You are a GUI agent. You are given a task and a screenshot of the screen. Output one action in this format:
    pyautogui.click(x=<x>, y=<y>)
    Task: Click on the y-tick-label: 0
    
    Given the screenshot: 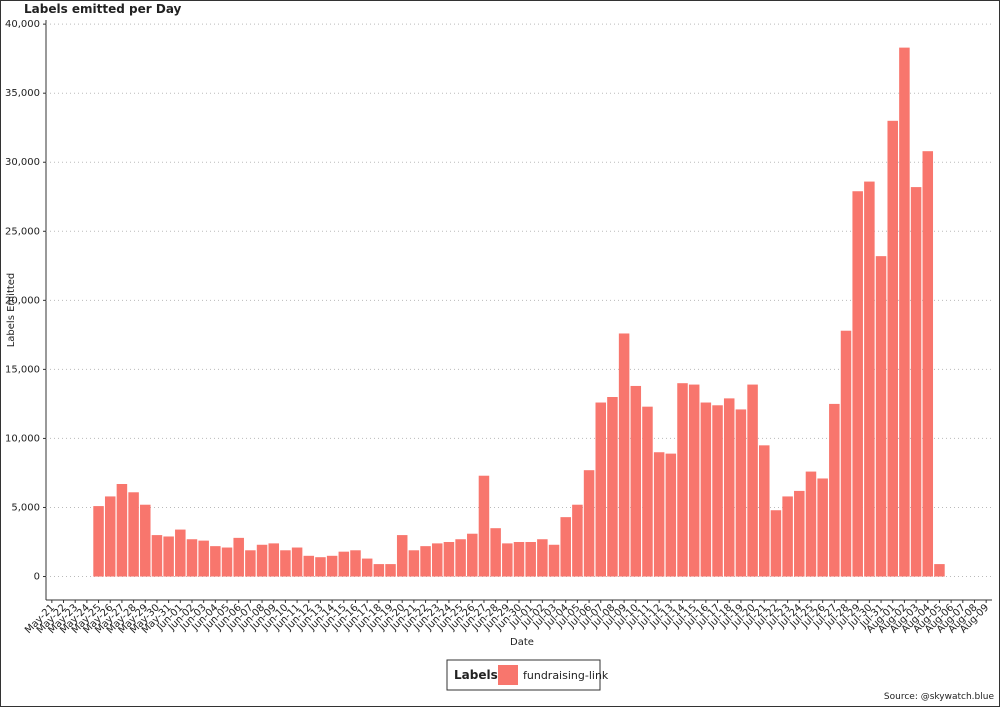 What is the action you would take?
    pyautogui.click(x=37, y=577)
    